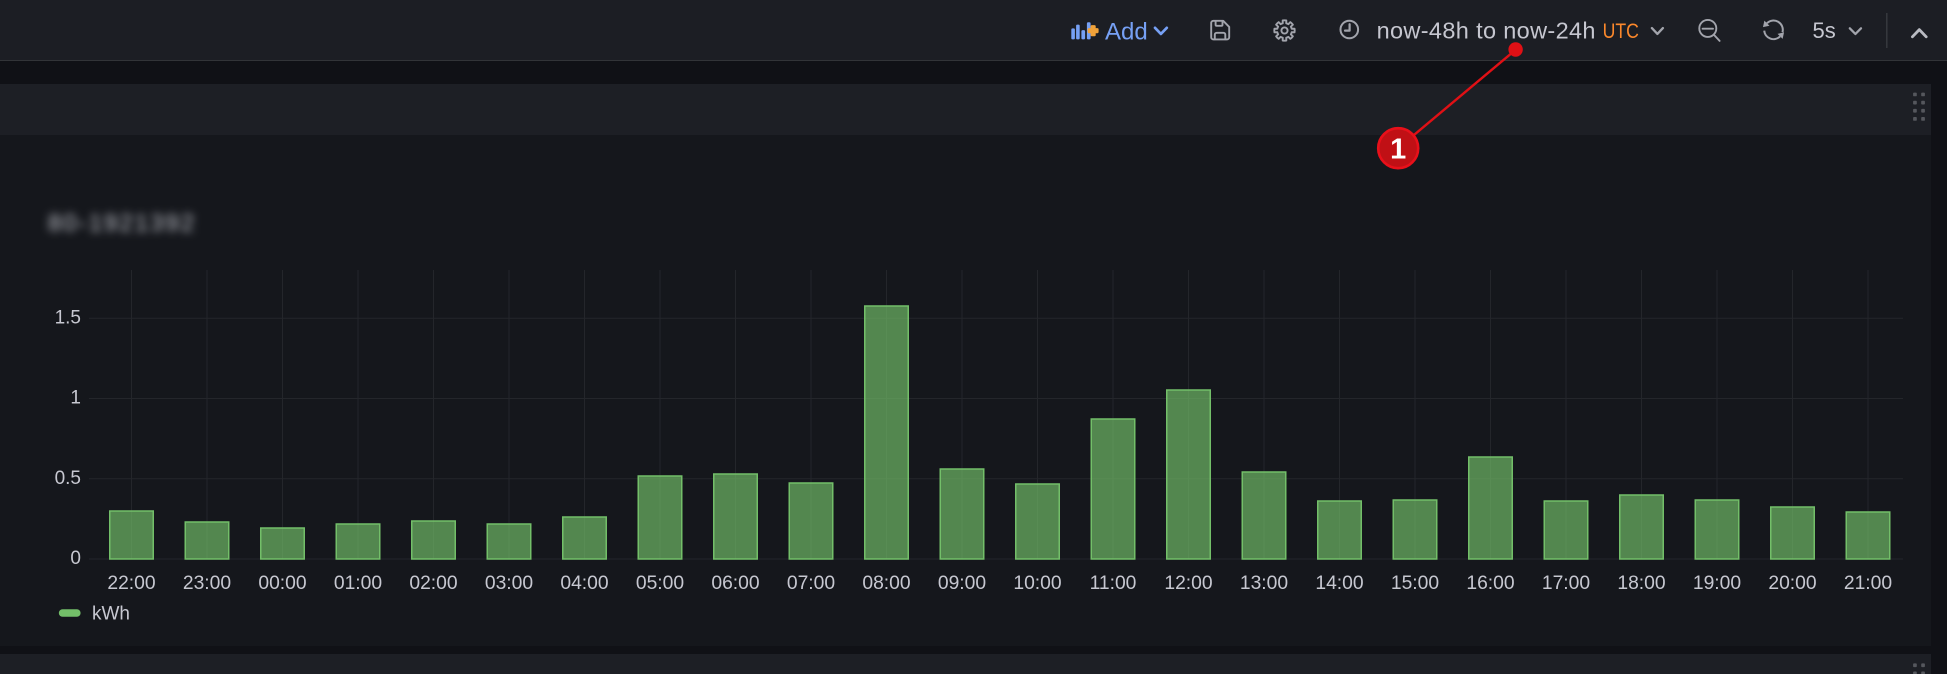  Describe the element at coordinates (68, 478) in the screenshot. I see `svg-text: 0.5` at that location.